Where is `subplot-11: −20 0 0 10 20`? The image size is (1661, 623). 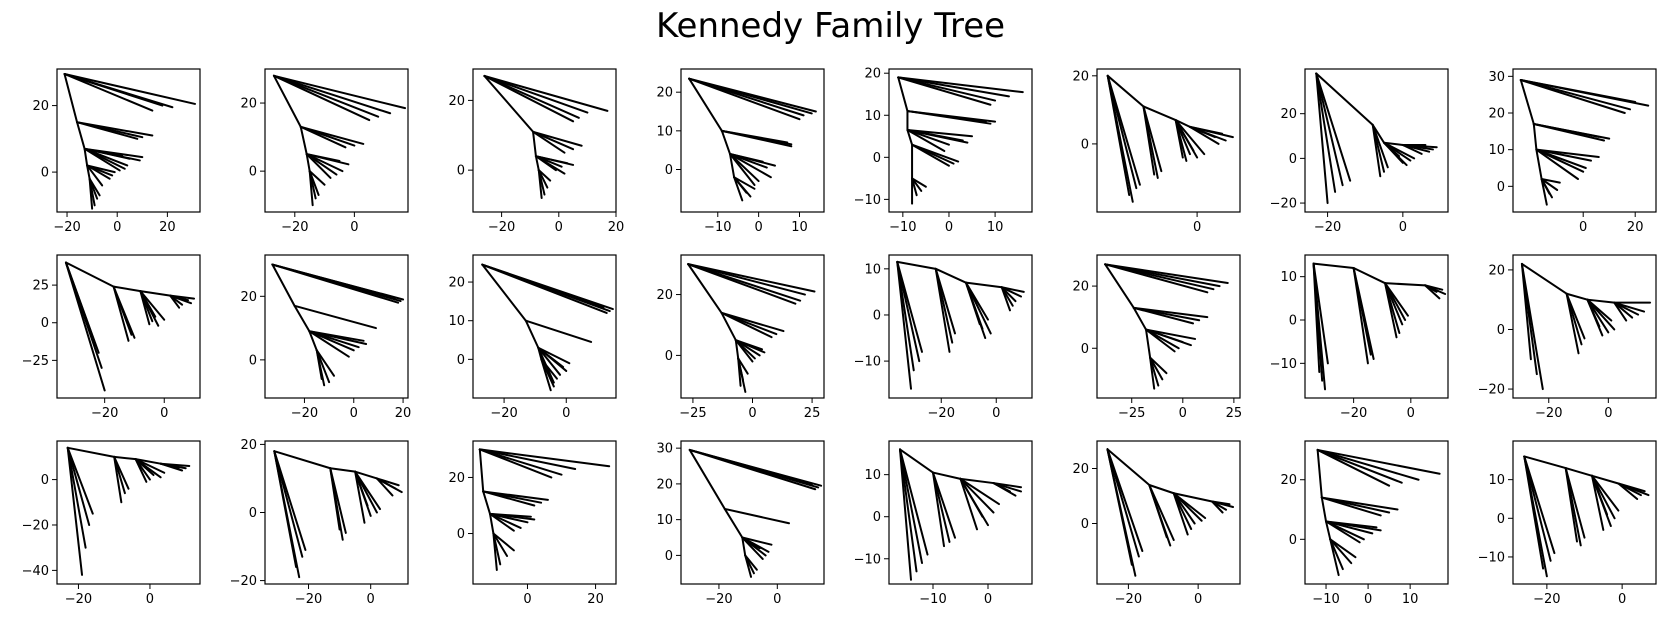
subplot-11: −20 0 0 10 20 is located at coordinates (532, 337).